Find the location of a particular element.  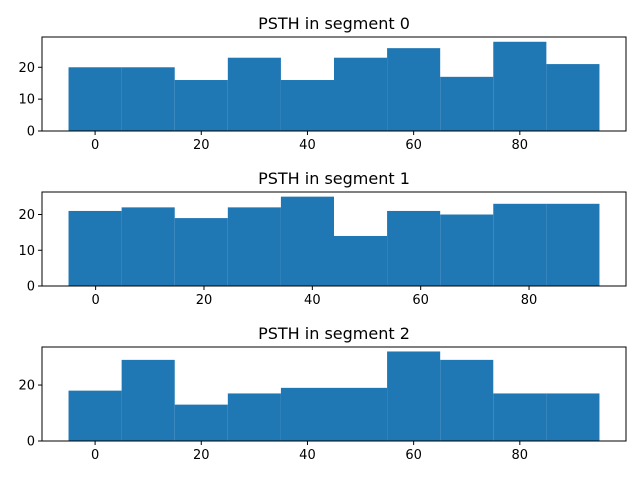

subplot-title: PSTH in segment 2 is located at coordinates (334, 333).